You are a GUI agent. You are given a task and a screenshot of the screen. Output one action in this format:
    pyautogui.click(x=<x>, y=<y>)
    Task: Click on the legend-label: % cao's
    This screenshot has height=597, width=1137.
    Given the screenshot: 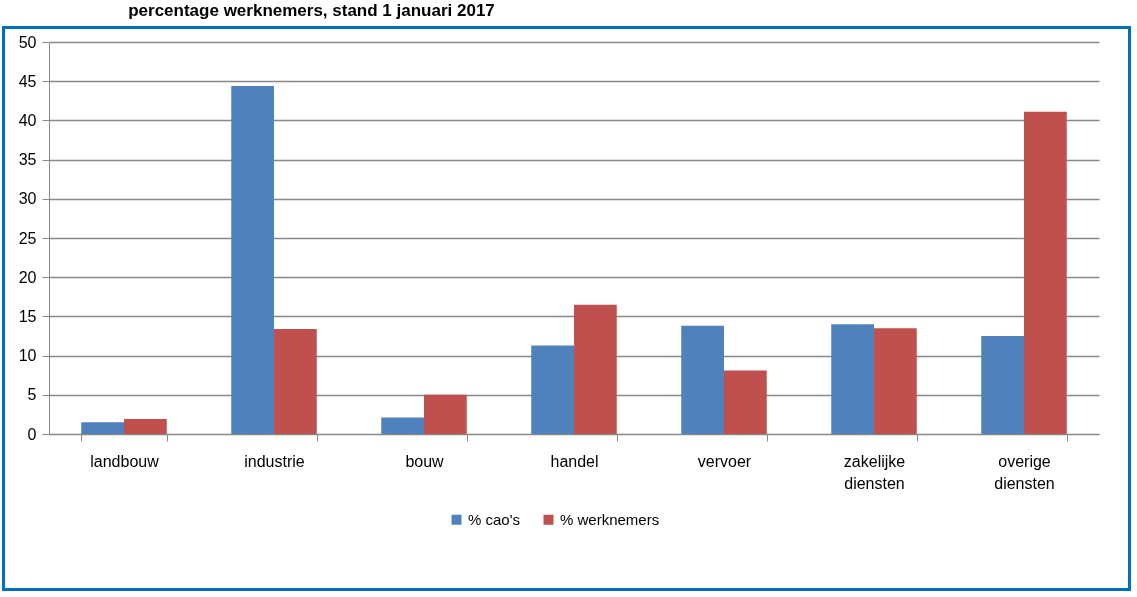 What is the action you would take?
    pyautogui.click(x=494, y=519)
    